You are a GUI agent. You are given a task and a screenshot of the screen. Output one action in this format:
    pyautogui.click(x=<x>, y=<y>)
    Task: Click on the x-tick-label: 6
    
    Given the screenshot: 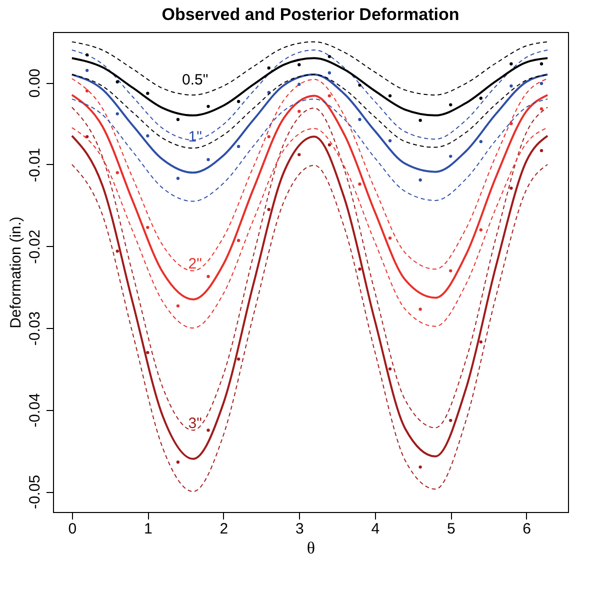 What is the action you would take?
    pyautogui.click(x=527, y=529)
    